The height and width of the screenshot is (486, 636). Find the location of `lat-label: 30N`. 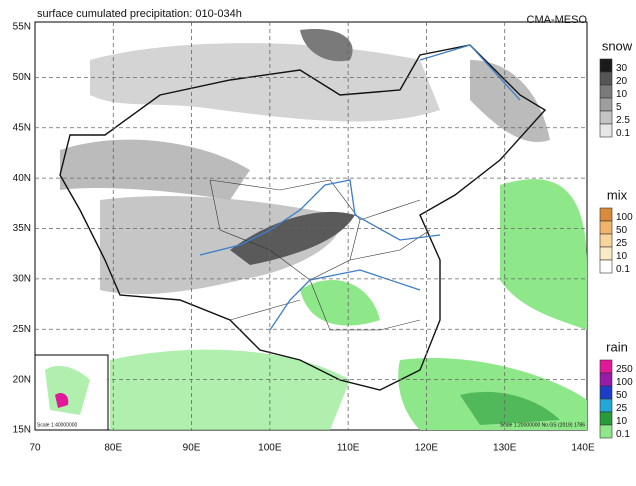

lat-label: 30N is located at coordinates (22, 279).